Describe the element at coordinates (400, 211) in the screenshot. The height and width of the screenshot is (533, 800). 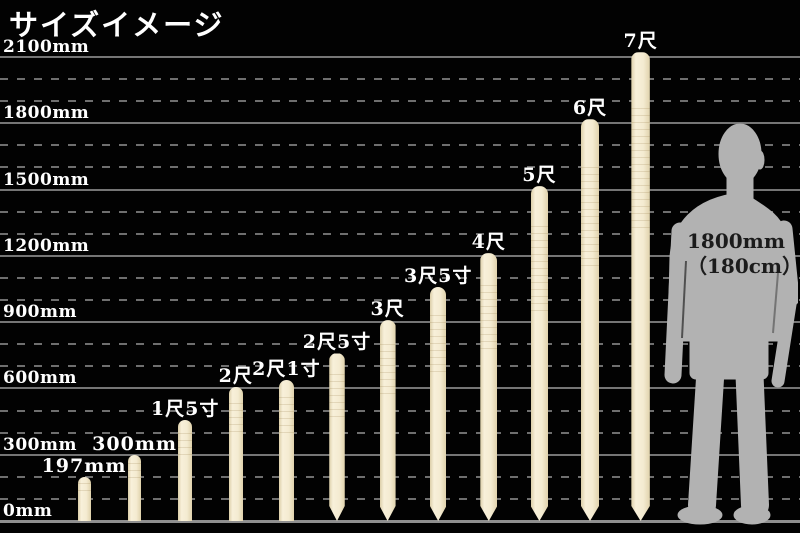
I see `gridline-1400mm` at that location.